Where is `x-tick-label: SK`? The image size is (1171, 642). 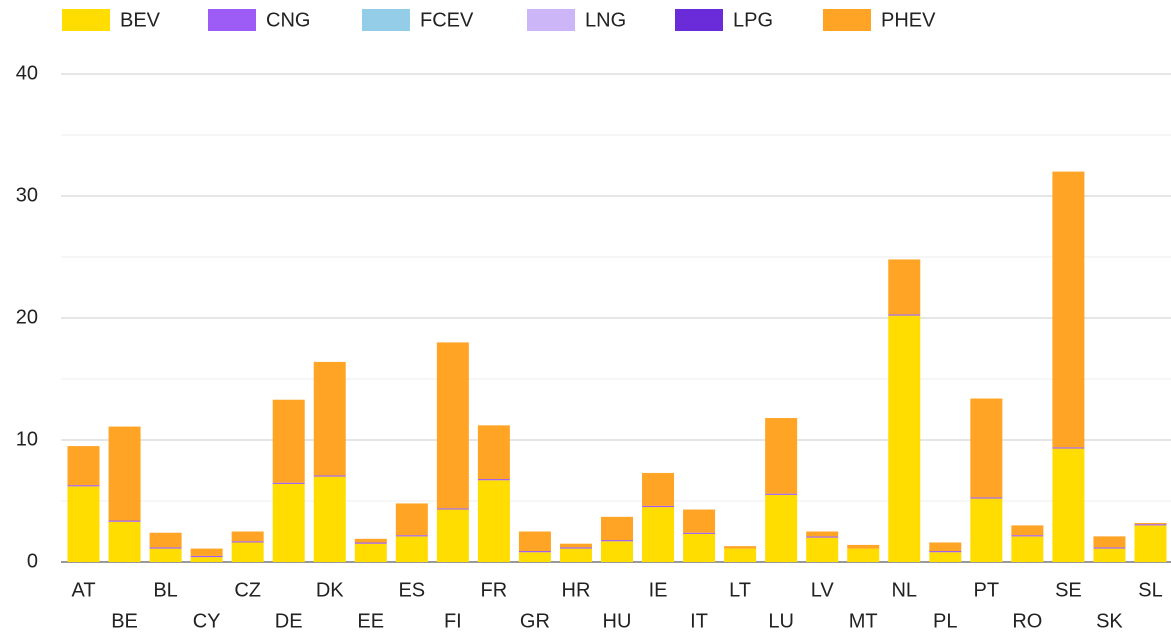
x-tick-label: SK is located at coordinates (1109, 621).